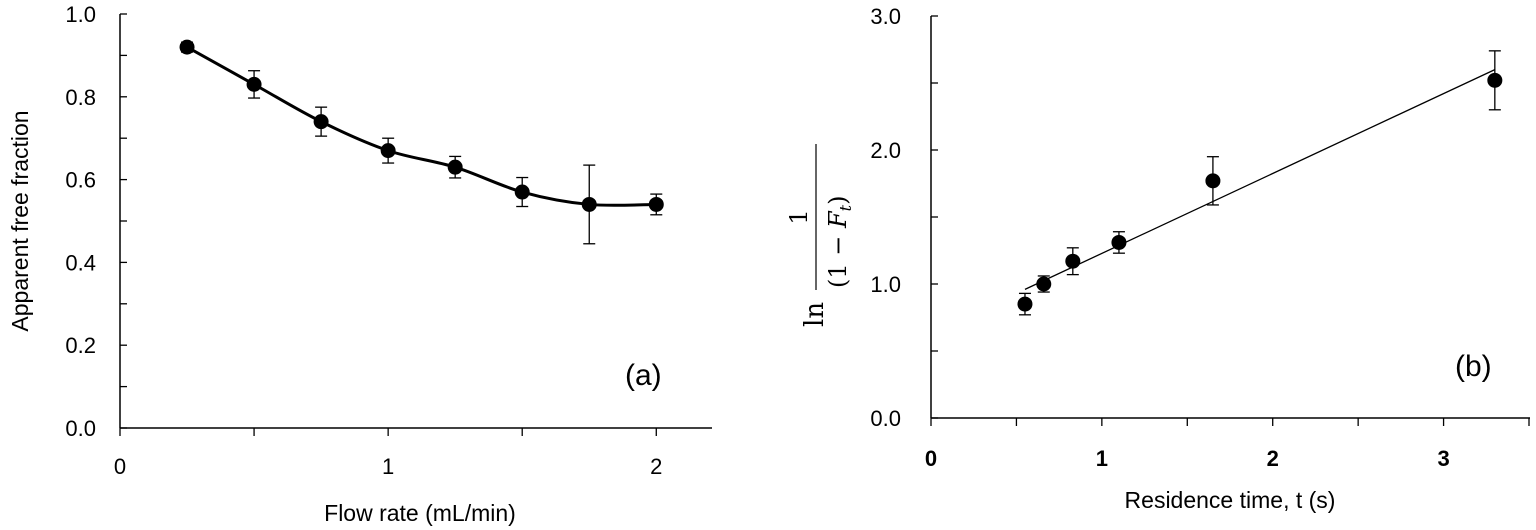  What do you see at coordinates (838, 219) in the screenshot?
I see `y-label-denominator-var: F` at bounding box center [838, 219].